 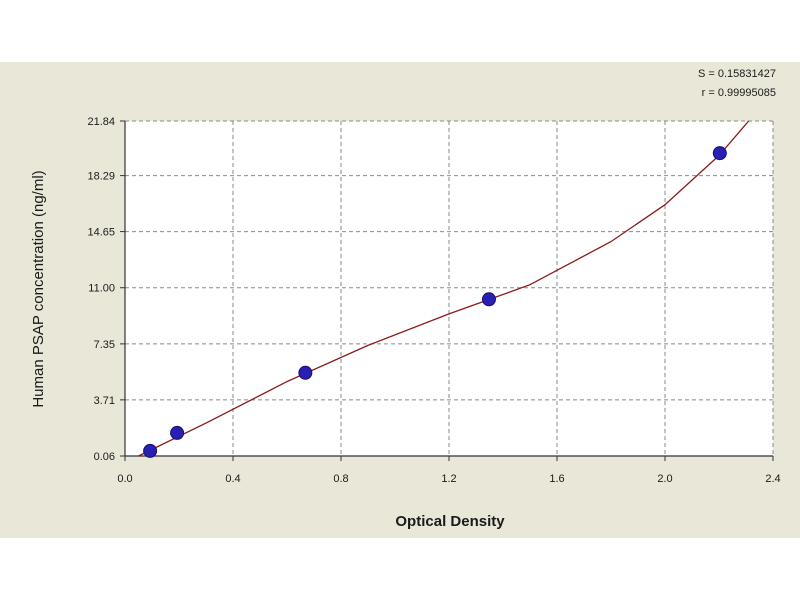 What do you see at coordinates (104, 457) in the screenshot?
I see `y-tick-label: 0.06` at bounding box center [104, 457].